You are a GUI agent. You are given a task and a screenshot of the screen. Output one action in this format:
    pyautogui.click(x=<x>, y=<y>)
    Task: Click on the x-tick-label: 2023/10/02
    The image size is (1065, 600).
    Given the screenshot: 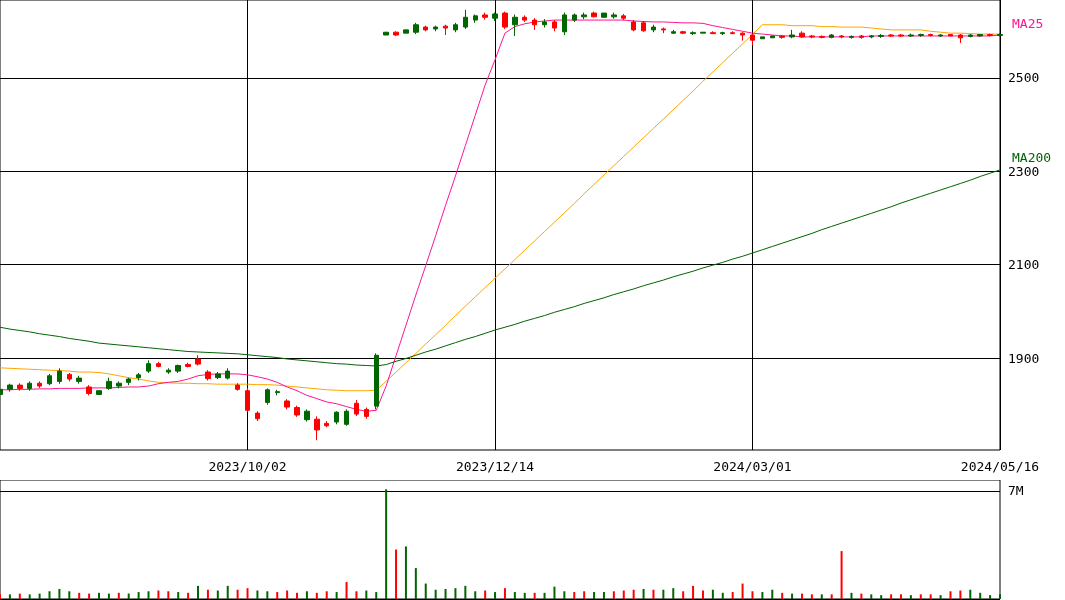 What is the action you would take?
    pyautogui.click(x=247, y=466)
    